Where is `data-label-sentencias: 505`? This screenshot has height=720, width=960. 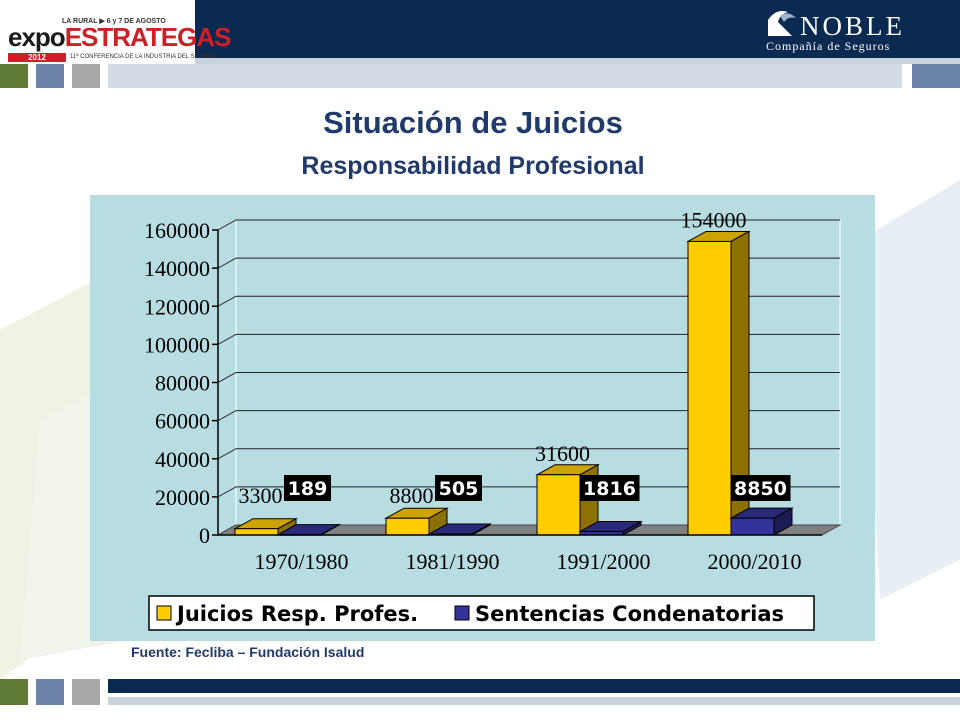
data-label-sentencias: 505 is located at coordinates (459, 489).